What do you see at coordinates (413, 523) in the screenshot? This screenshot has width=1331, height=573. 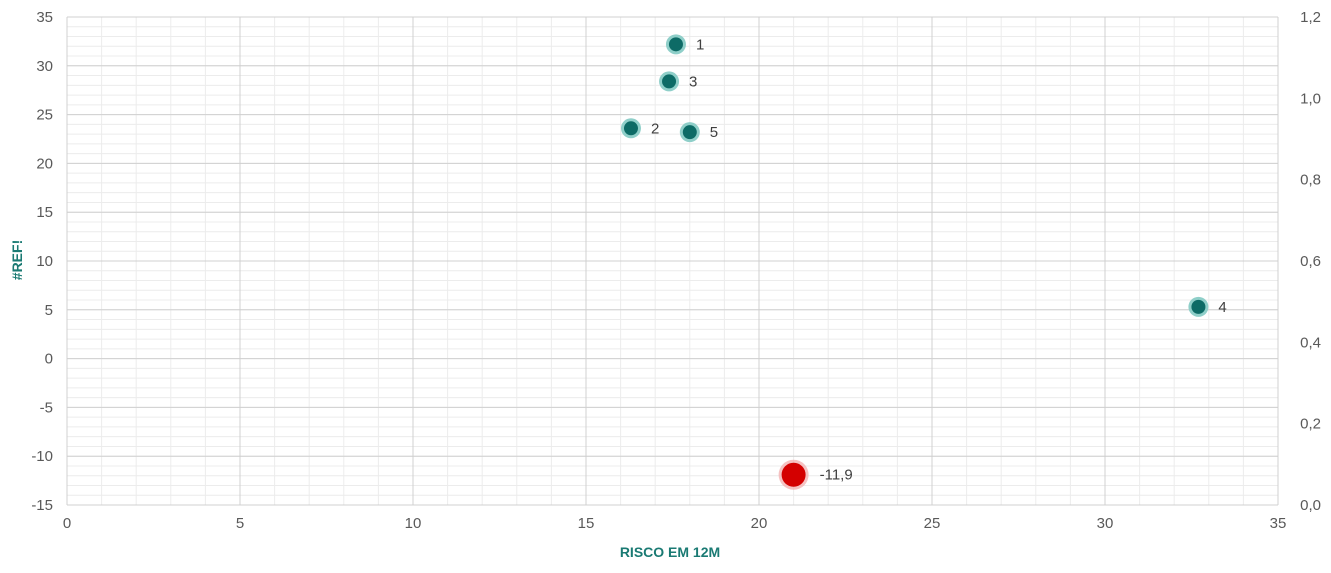 I see `x-tick-label: 10` at bounding box center [413, 523].